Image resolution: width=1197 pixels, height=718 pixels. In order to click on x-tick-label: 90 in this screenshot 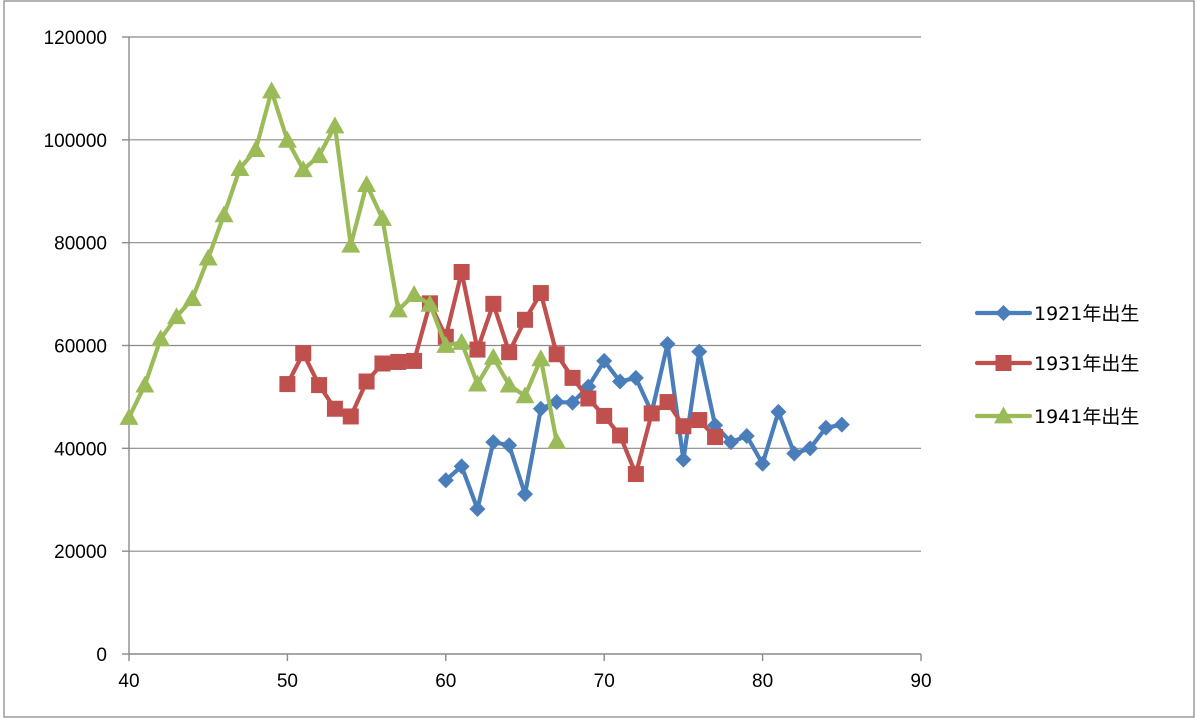, I will do `click(920, 681)`.